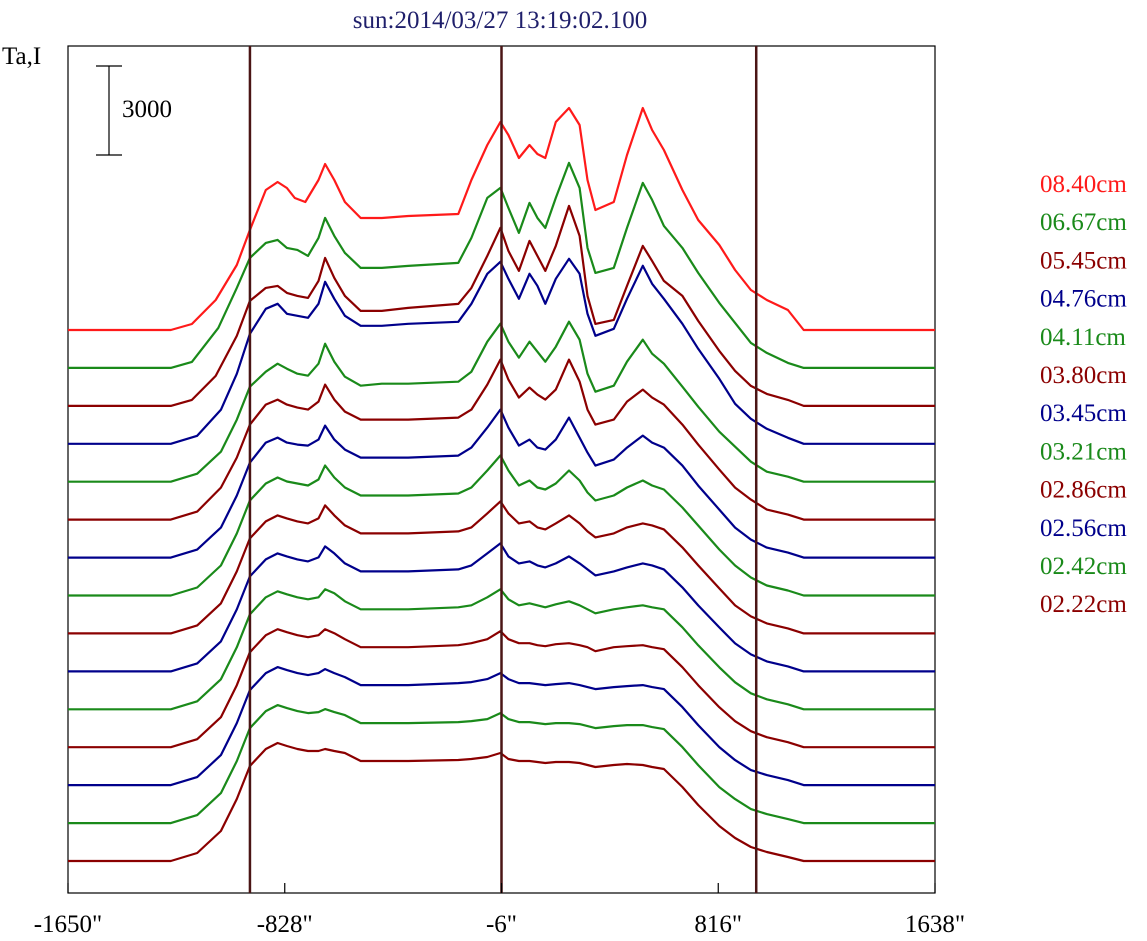 The height and width of the screenshot is (941, 1147). I want to click on scale-bar: 3000, so click(134, 110).